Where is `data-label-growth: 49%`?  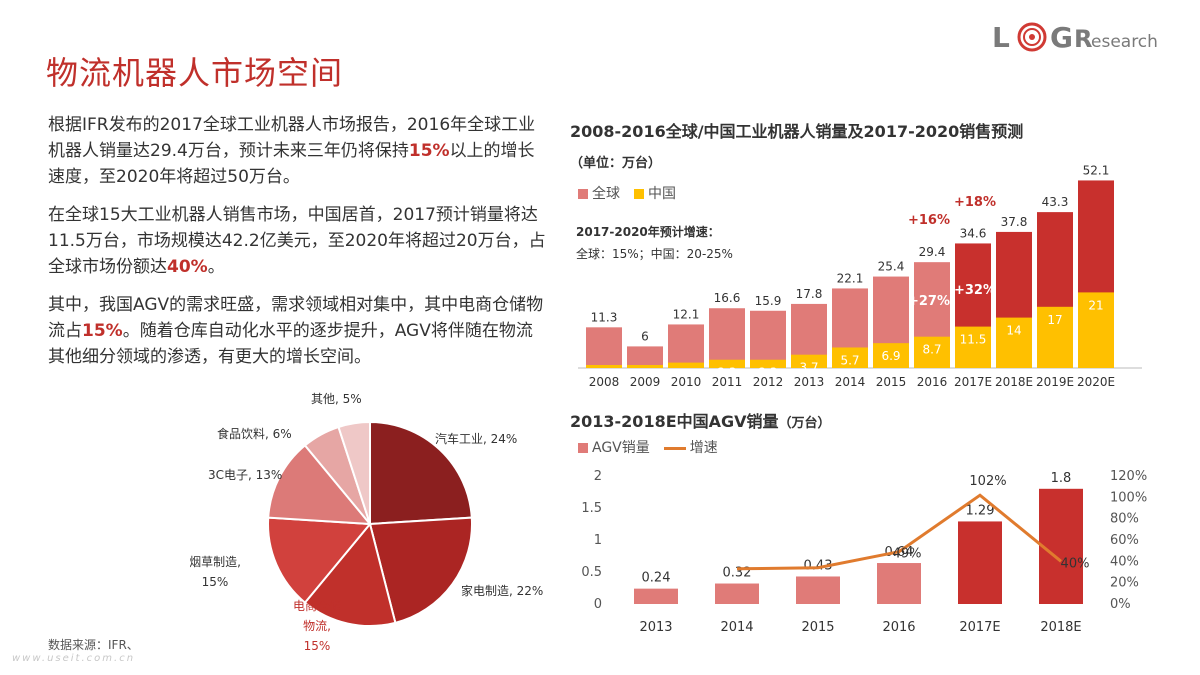
data-label-growth: 49% is located at coordinates (907, 554).